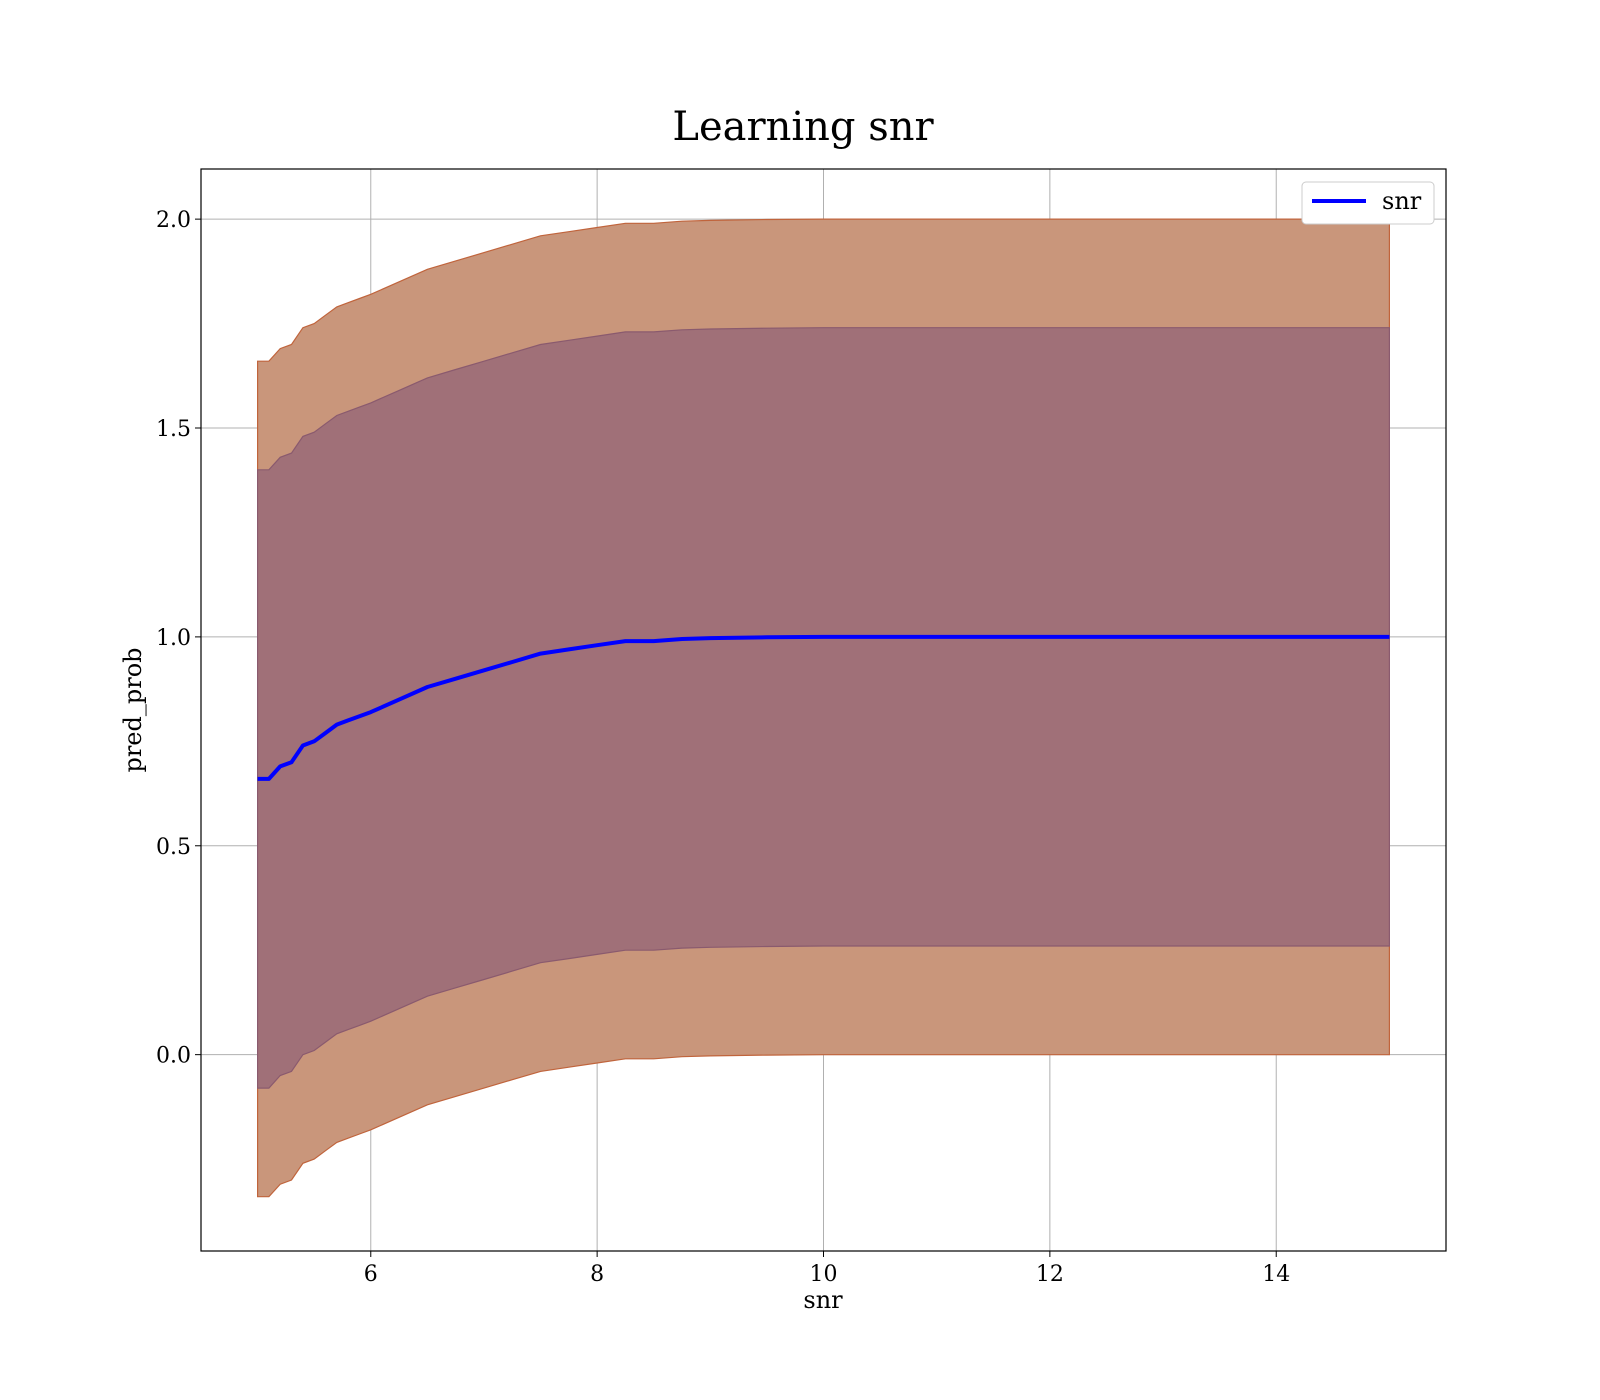 Image resolution: width=1600 pixels, height=1400 pixels. I want to click on x-tick-label: 12, so click(1050, 1274).